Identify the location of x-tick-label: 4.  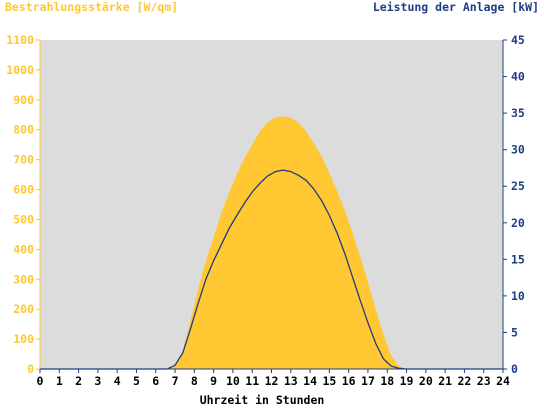
(117, 381).